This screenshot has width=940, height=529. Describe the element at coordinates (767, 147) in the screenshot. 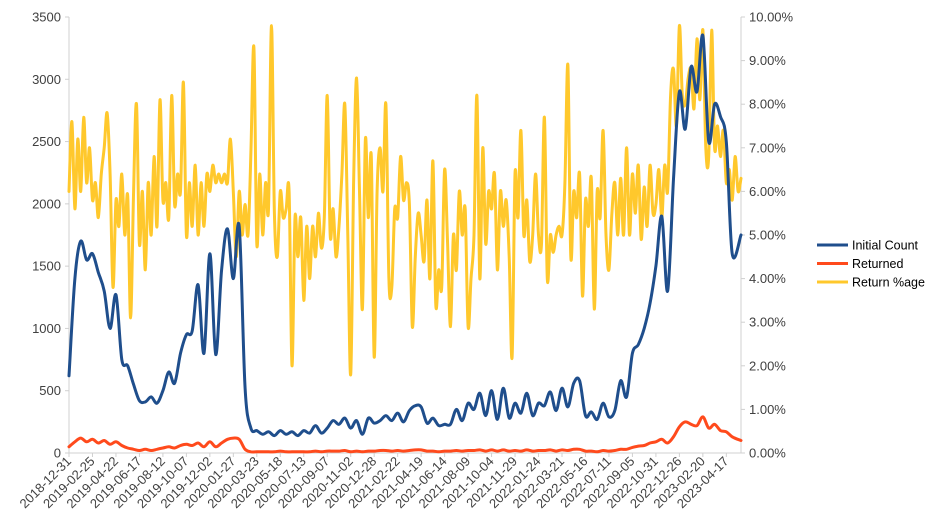

I see `right-axis-tick-label: 7.00%` at that location.